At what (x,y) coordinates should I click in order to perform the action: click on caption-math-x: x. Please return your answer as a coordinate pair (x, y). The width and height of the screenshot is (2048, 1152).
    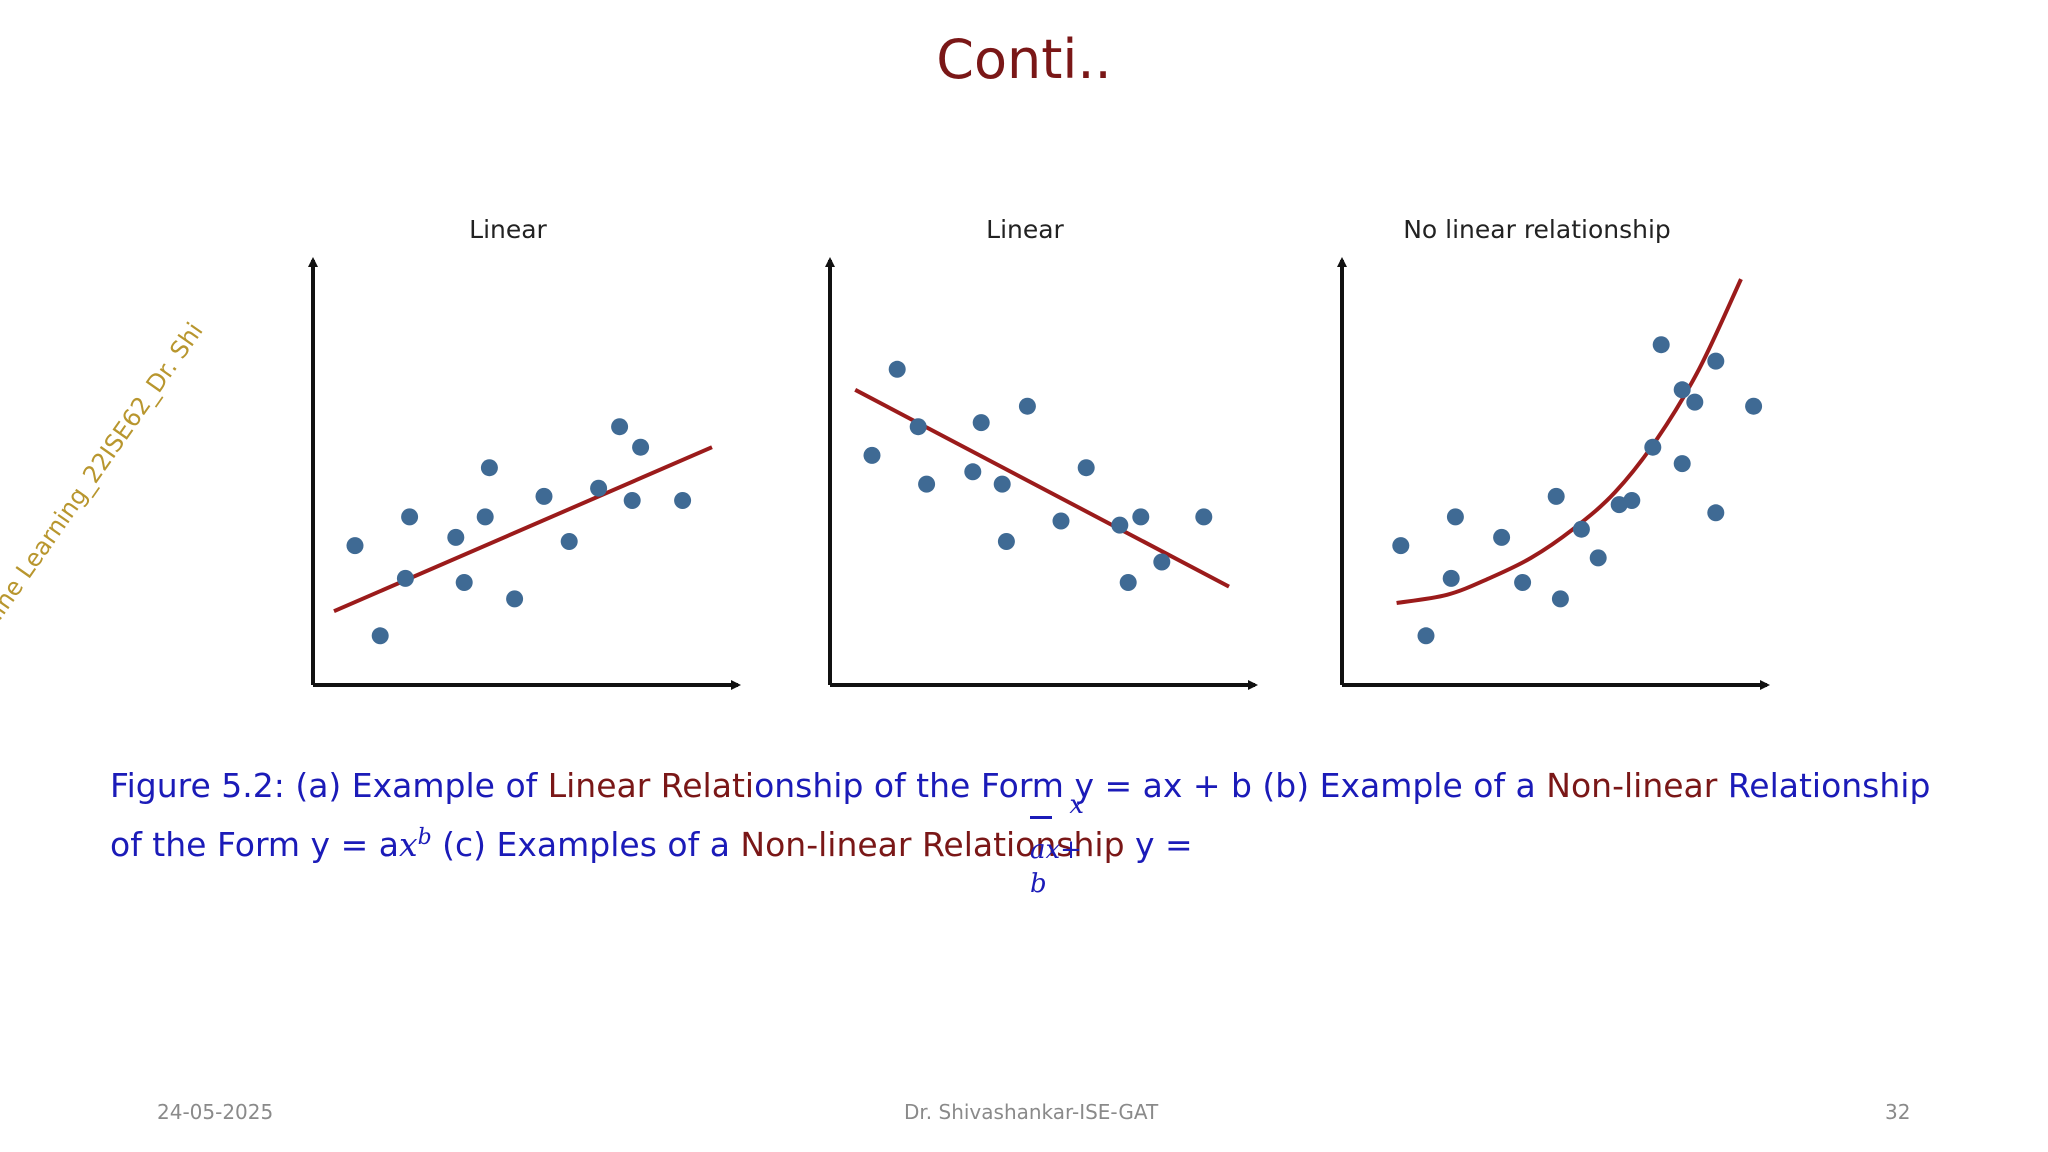
    Looking at the image, I should click on (408, 844).